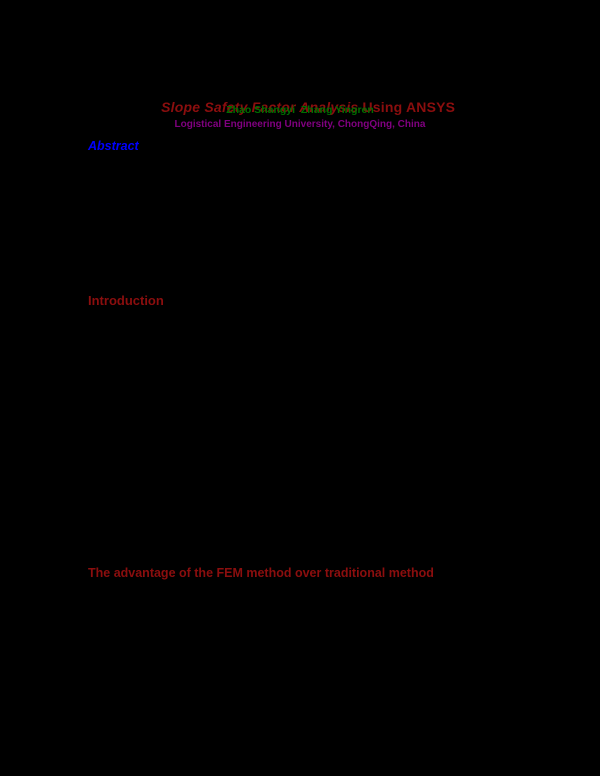 This screenshot has height=776, width=600. I want to click on paper-title: Slope Safety Factor Analysis Using ANSYS, so click(300, 107).